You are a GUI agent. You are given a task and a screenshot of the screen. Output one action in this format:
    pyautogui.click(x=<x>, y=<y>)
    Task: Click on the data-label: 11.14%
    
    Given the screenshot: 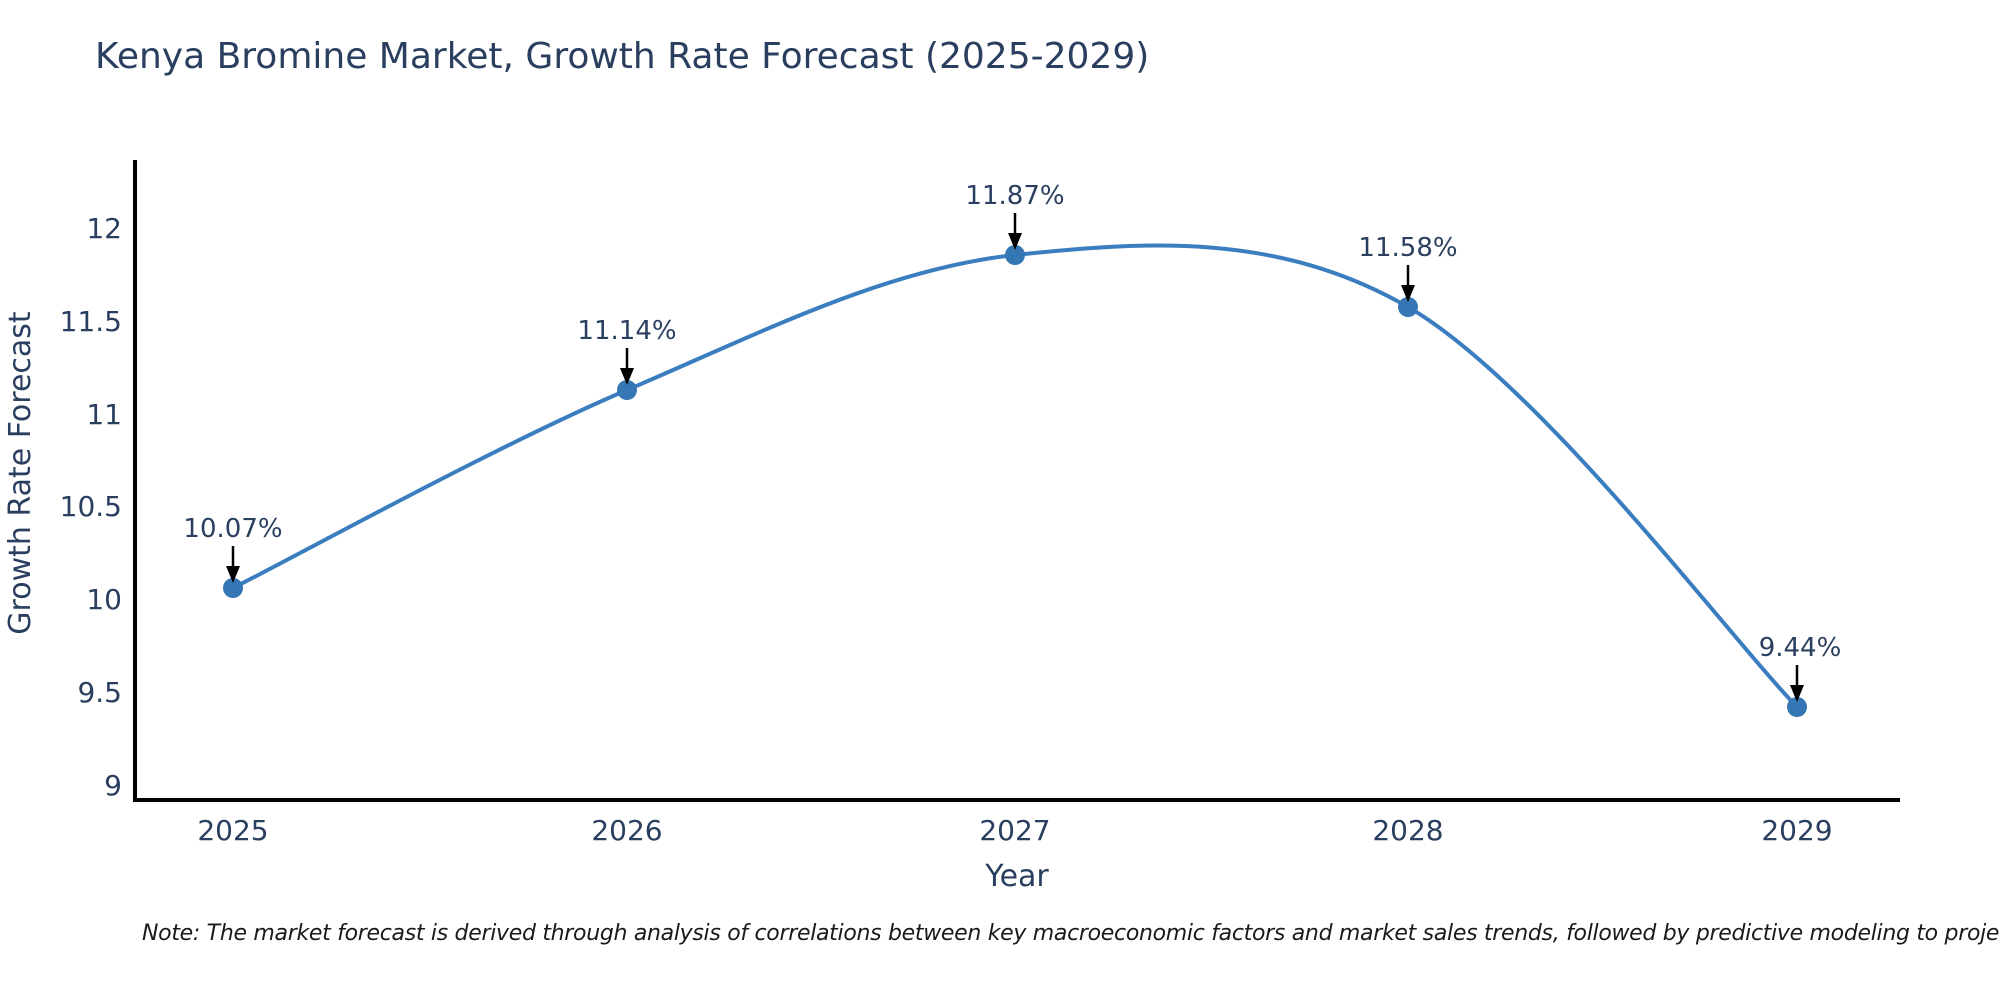 What is the action you would take?
    pyautogui.click(x=626, y=331)
    